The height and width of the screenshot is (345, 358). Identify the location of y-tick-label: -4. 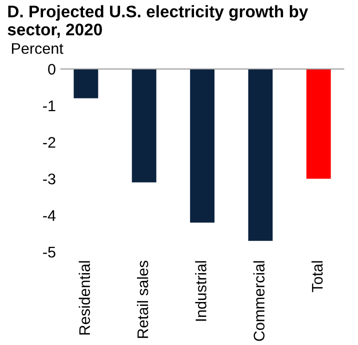
(49, 215).